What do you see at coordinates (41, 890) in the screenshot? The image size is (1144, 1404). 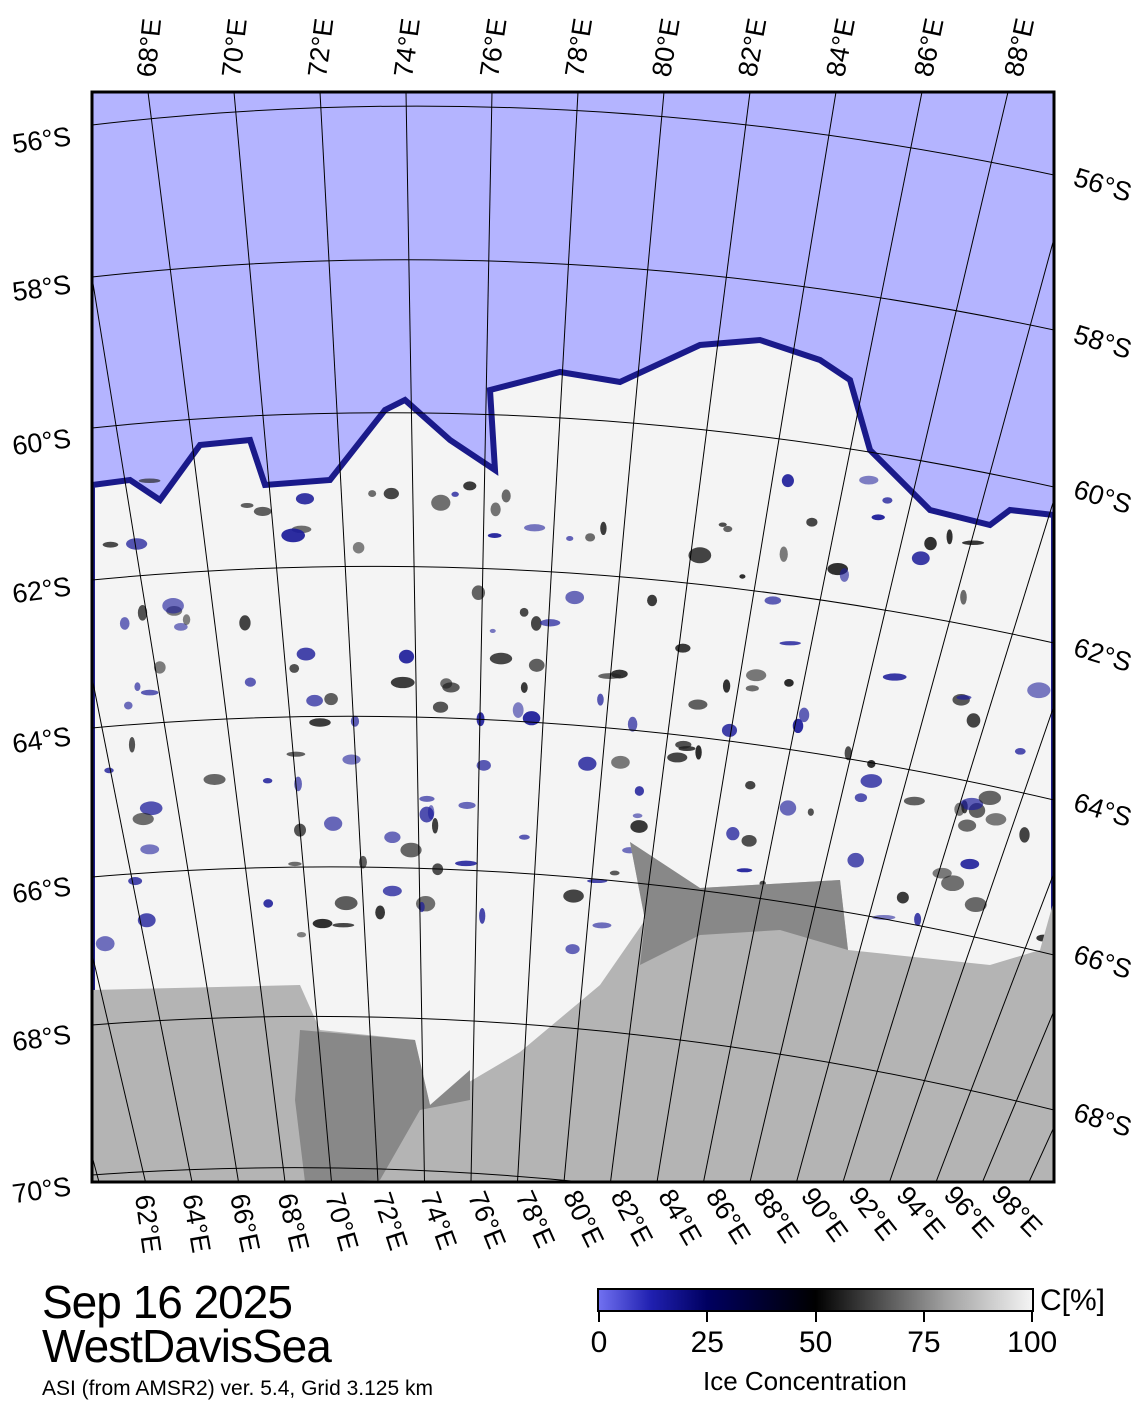 I see `left-latitude-label: 66°S` at bounding box center [41, 890].